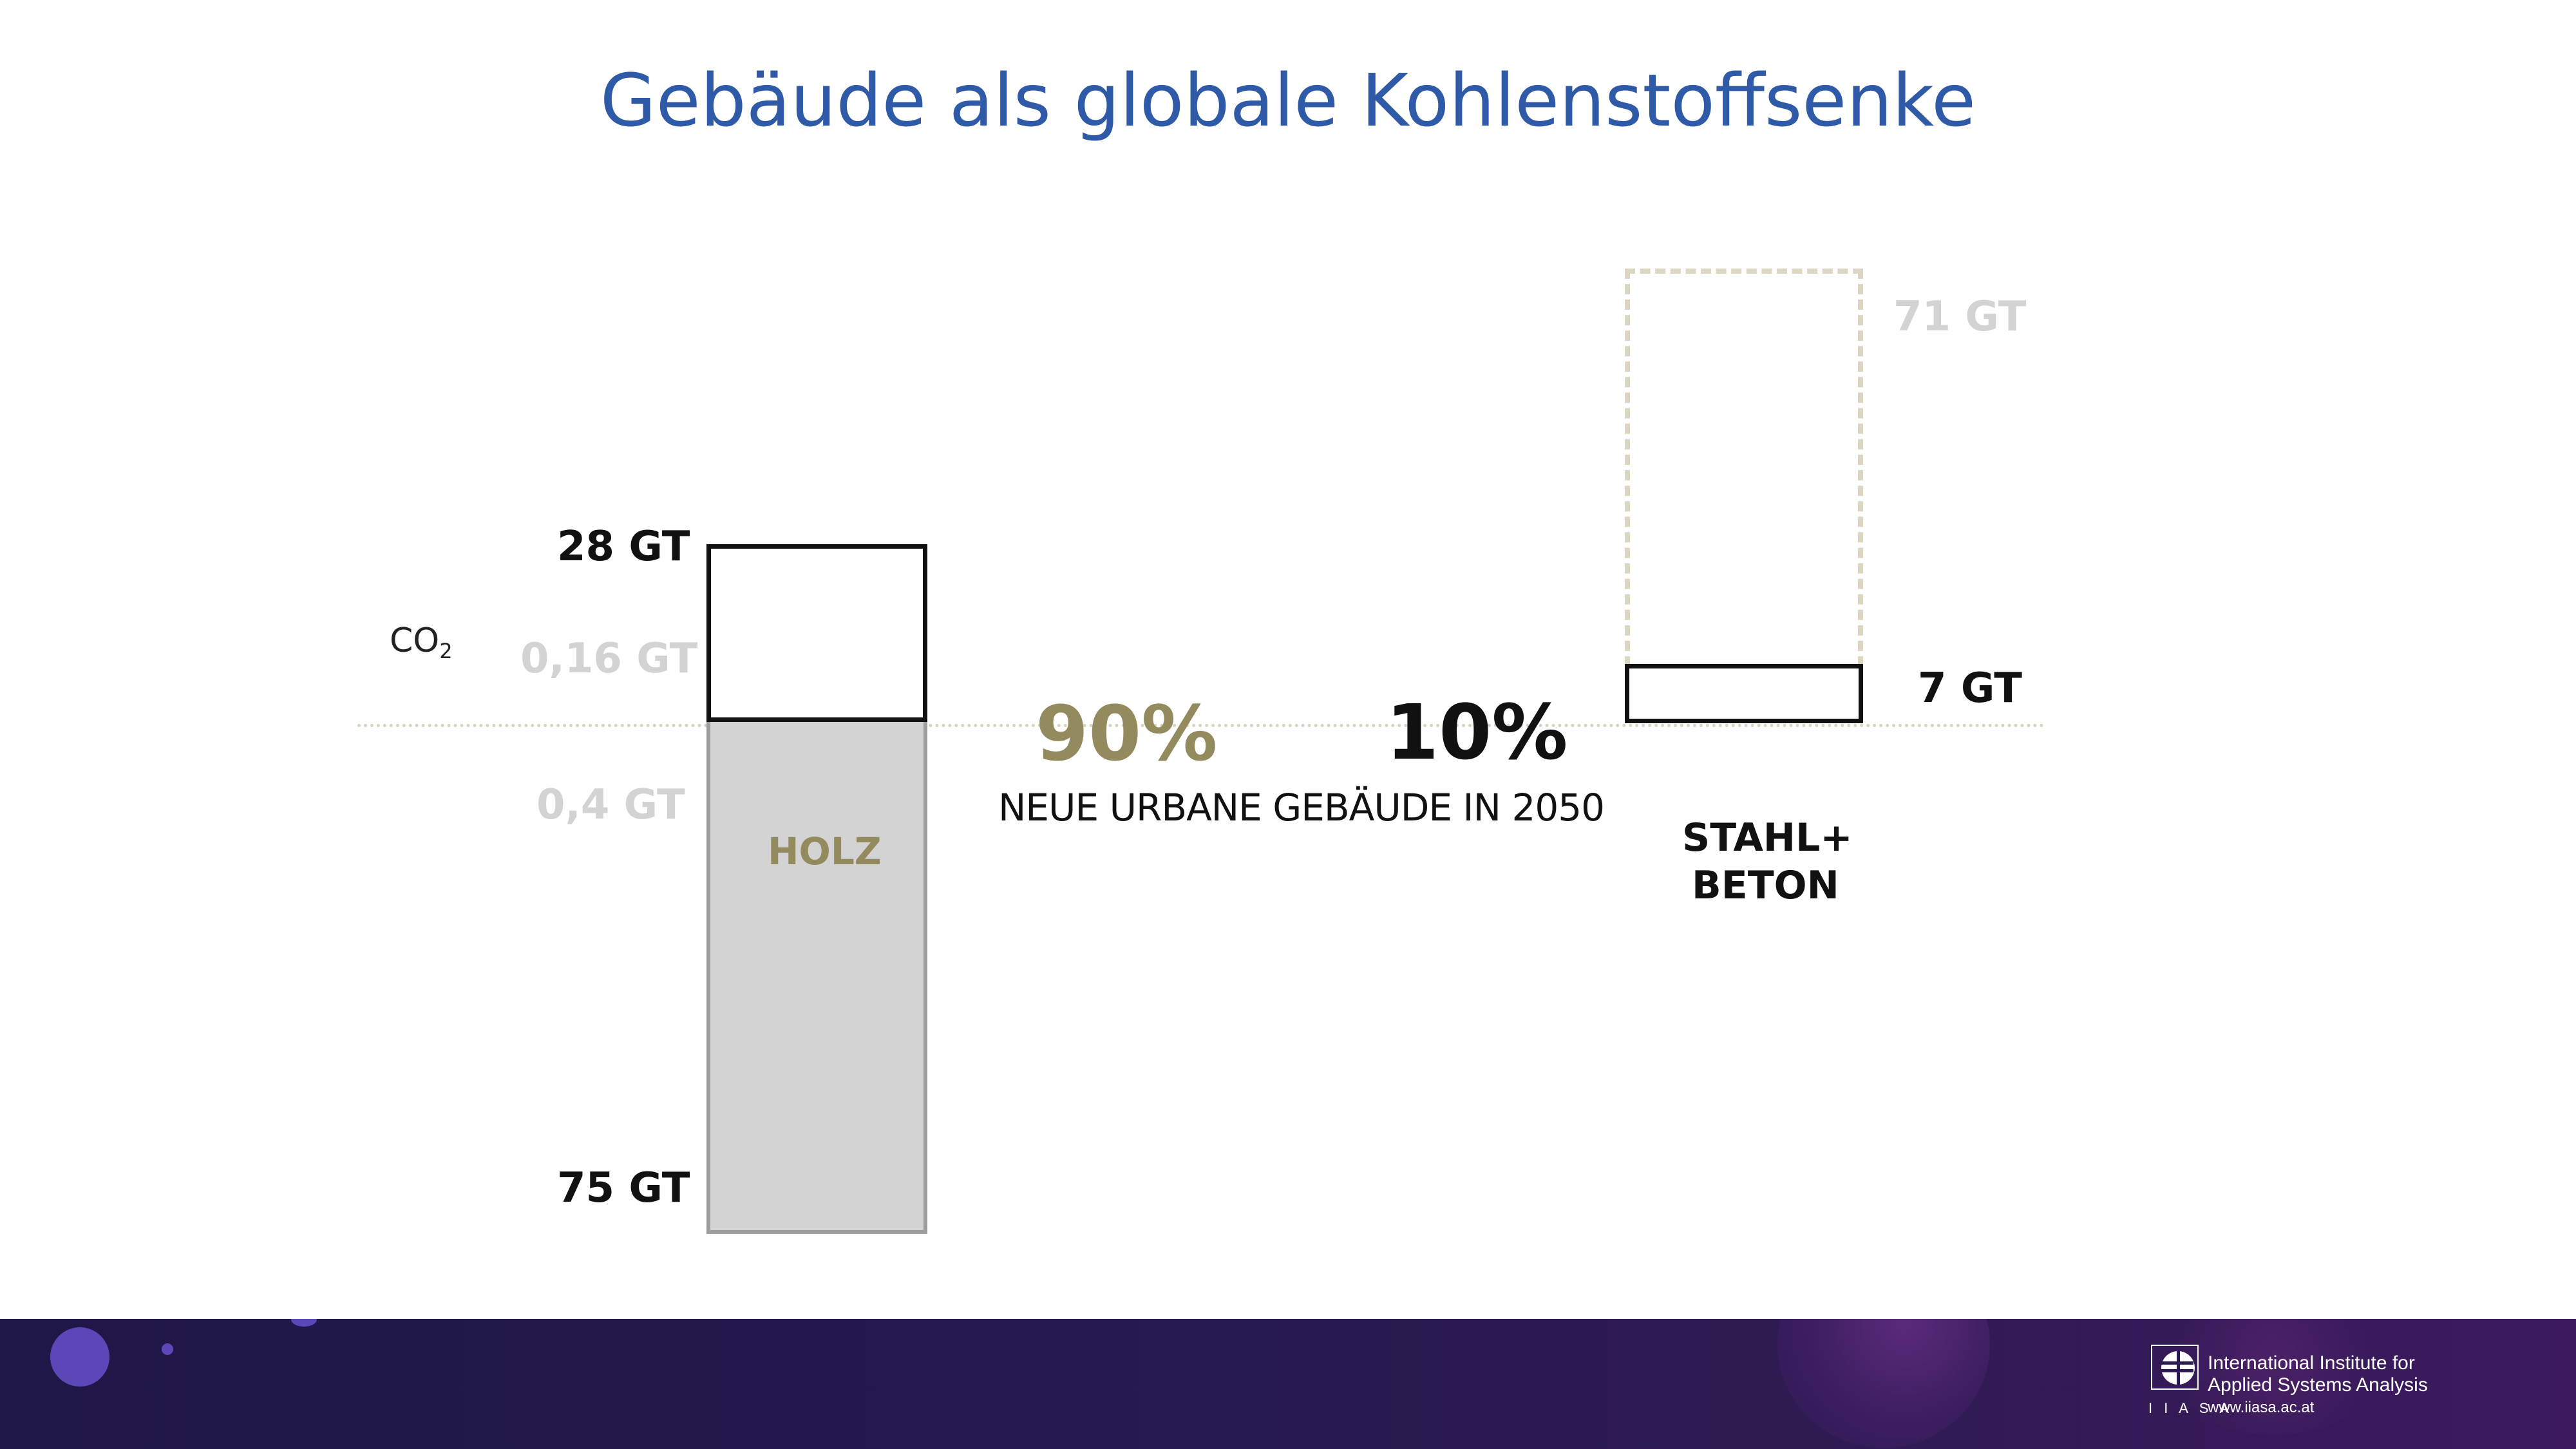 This screenshot has height=1449, width=2576. I want to click on decor-circle-glow, so click(1884, 1384).